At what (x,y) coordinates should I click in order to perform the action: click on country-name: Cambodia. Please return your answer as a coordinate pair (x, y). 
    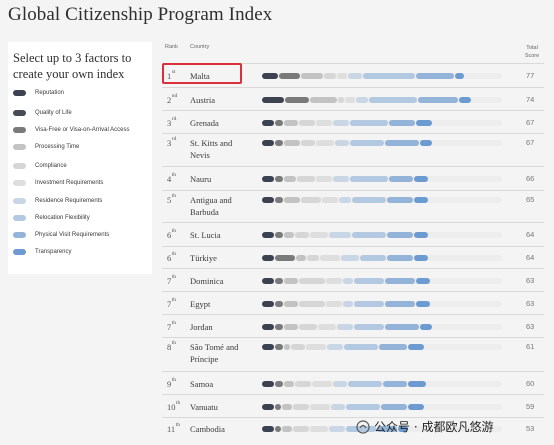
    Looking at the image, I should click on (207, 429).